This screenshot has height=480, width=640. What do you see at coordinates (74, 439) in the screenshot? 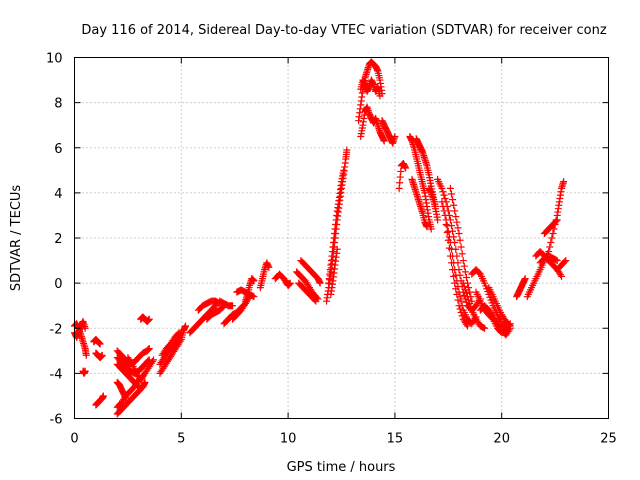
I see `x-tick-label: 0` at bounding box center [74, 439].